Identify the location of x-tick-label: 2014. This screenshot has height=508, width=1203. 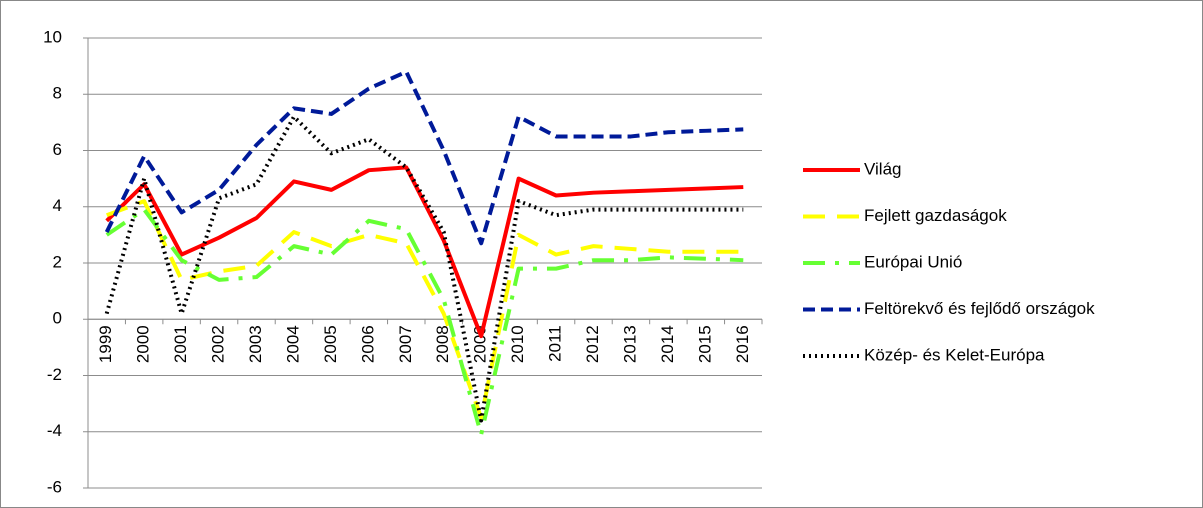
(667, 344).